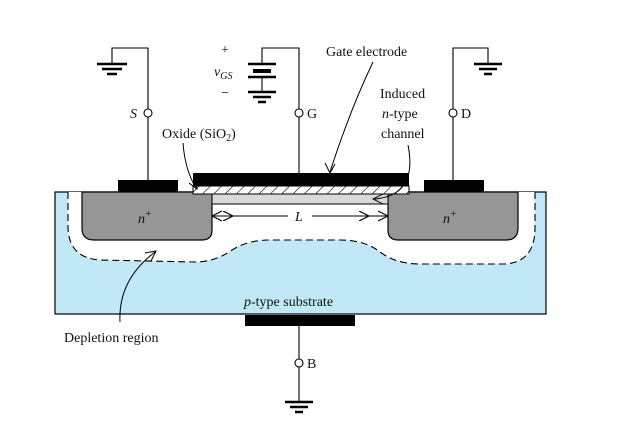  I want to click on drain-label: D, so click(466, 114).